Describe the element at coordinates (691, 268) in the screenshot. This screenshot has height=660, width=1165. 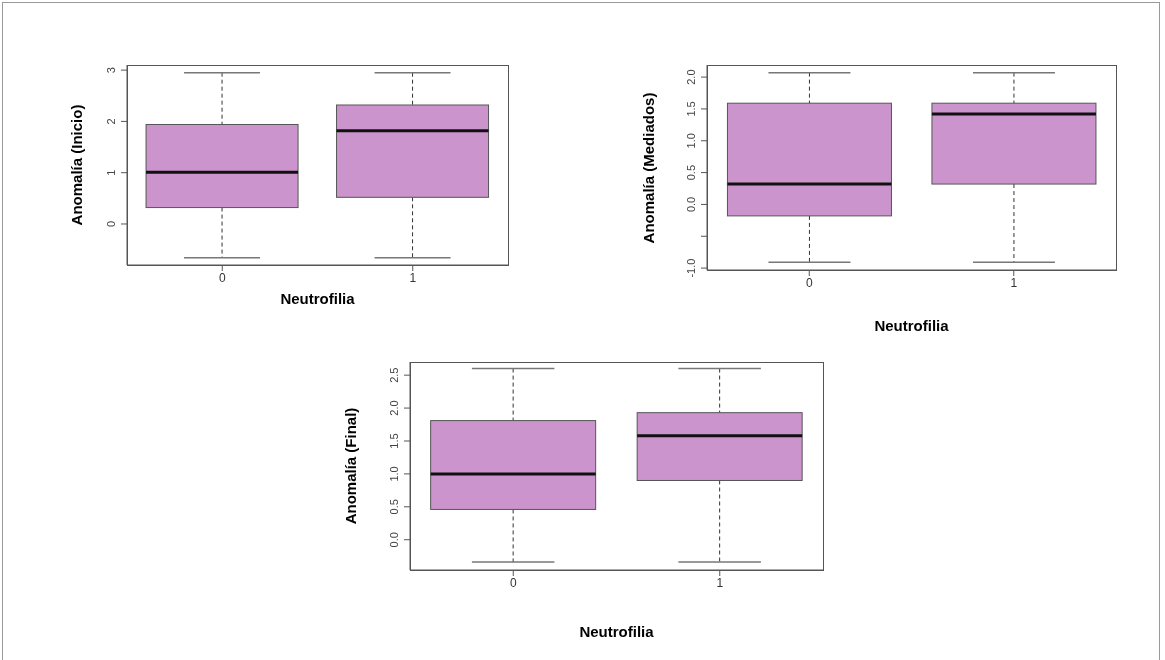
I see `y-tick-label: -1.0` at that location.